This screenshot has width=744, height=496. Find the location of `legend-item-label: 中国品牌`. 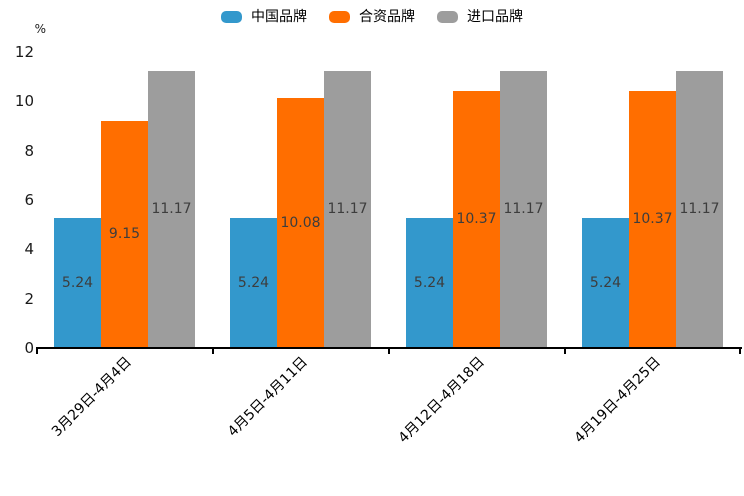

legend-item-label: 中国品牌 is located at coordinates (279, 17).